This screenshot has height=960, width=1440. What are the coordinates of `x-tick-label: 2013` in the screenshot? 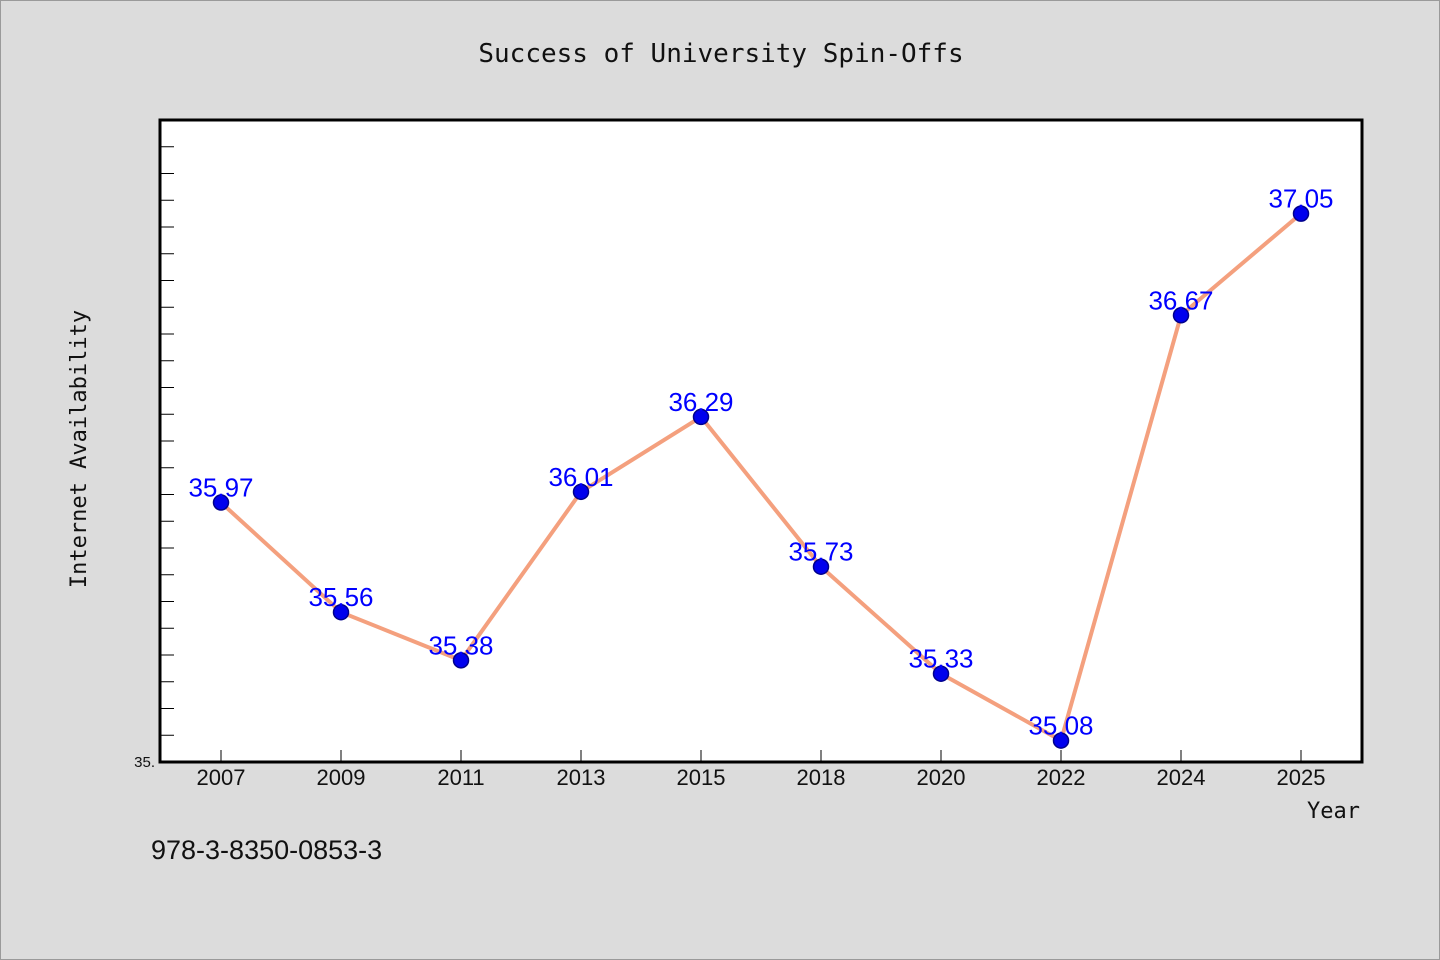 It's located at (581, 777).